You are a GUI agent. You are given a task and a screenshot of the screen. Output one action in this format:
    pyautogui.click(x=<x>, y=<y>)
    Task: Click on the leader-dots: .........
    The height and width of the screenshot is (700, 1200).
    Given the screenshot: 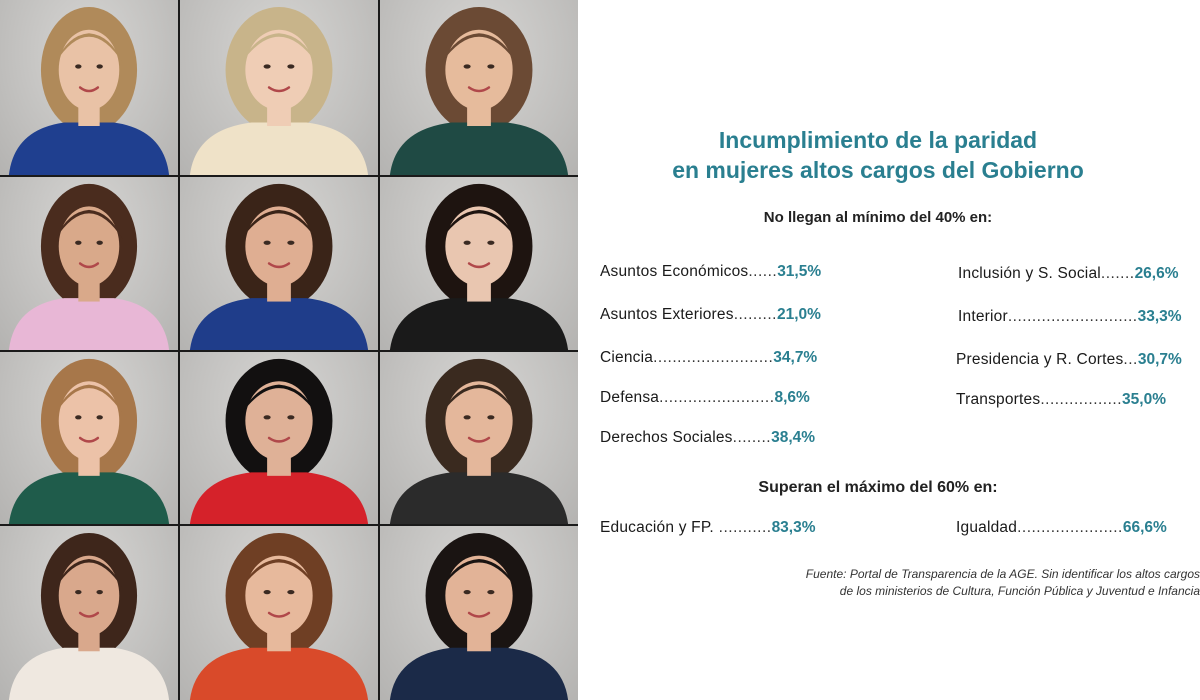 What is the action you would take?
    pyautogui.click(x=755, y=314)
    